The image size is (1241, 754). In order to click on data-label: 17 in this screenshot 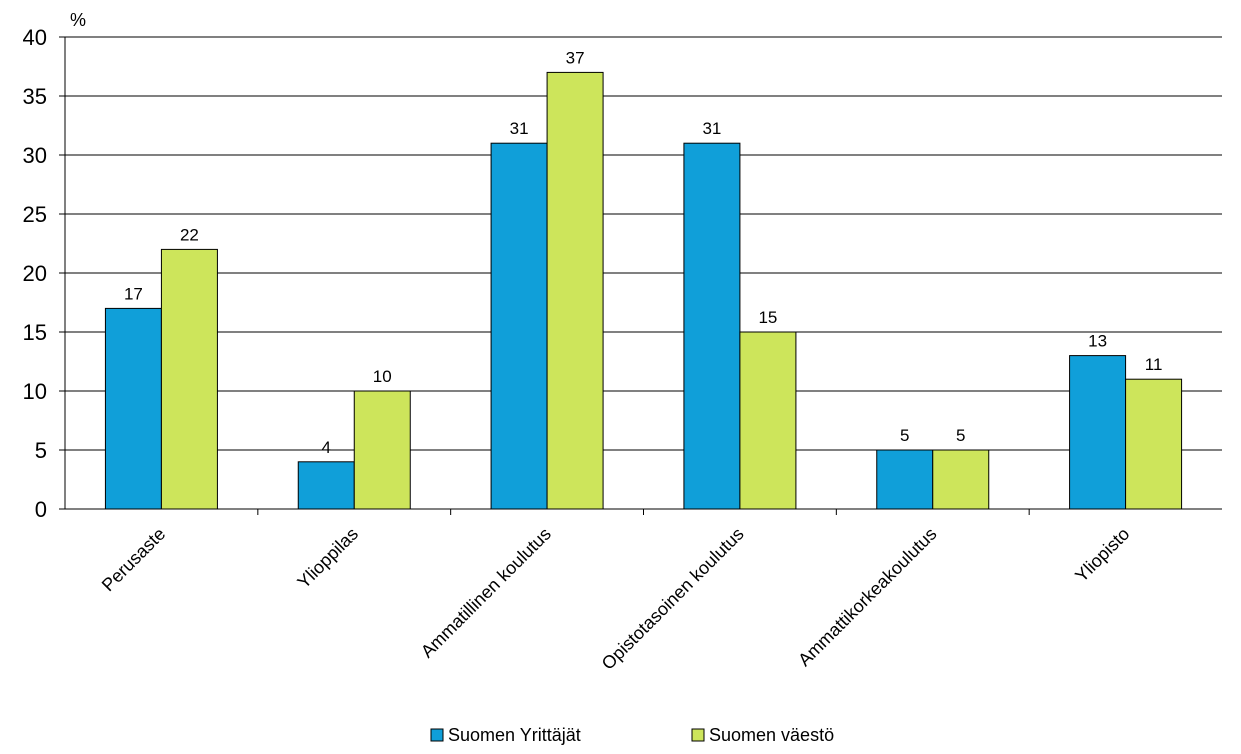, I will do `click(133, 293)`.